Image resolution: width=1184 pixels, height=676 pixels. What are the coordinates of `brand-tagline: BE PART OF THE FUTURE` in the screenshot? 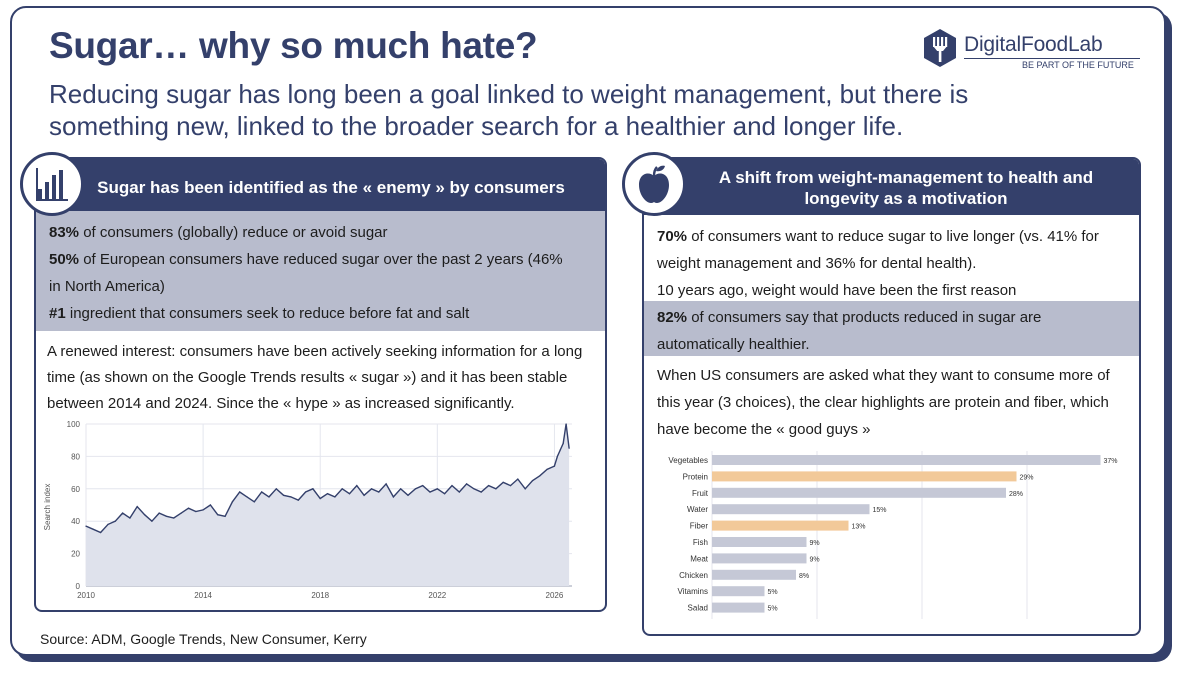 It's located at (1078, 65).